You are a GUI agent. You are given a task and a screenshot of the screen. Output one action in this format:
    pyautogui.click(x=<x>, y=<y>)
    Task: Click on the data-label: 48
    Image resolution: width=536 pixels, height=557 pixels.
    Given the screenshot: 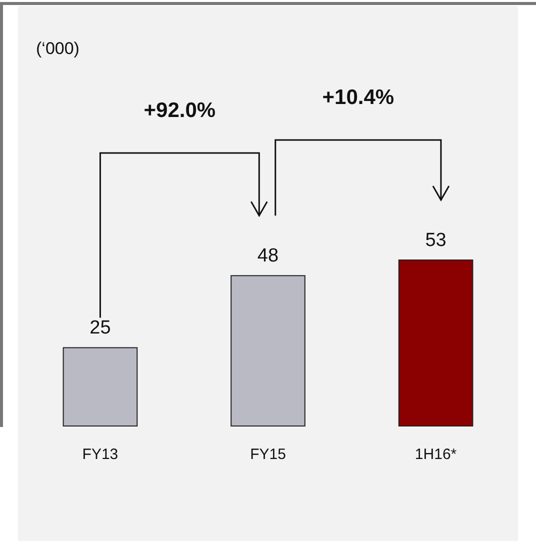 What is the action you would take?
    pyautogui.click(x=268, y=256)
    